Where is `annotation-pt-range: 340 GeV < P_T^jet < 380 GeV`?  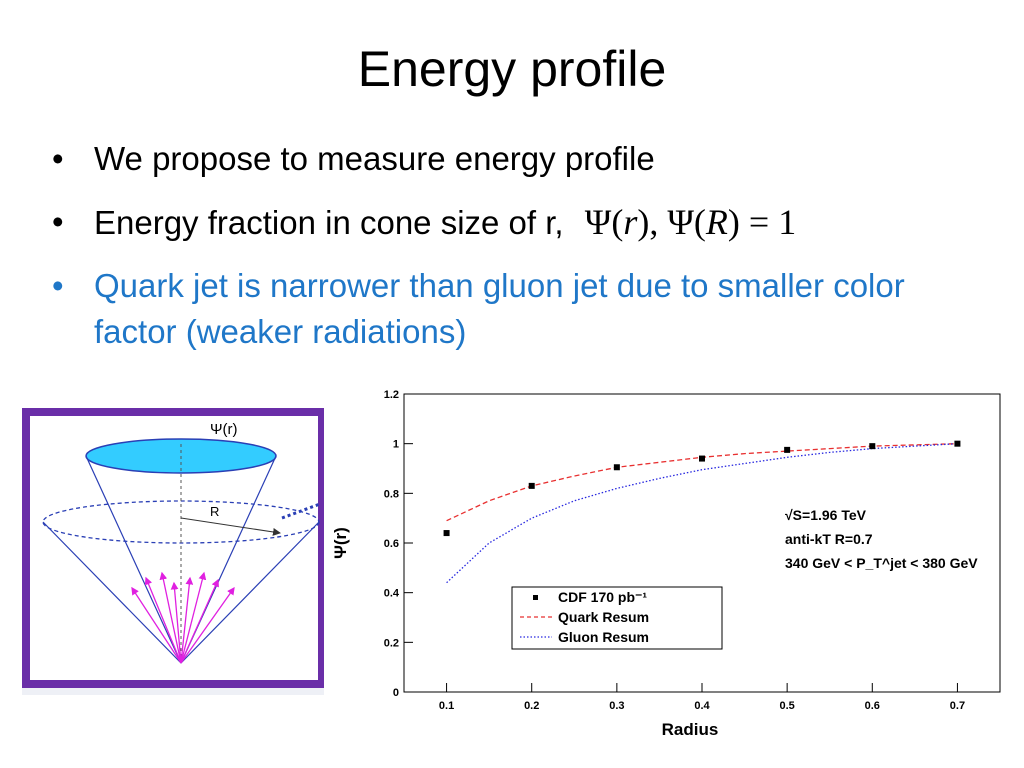 annotation-pt-range: 340 GeV < P_T^jet < 380 GeV is located at coordinates (881, 563).